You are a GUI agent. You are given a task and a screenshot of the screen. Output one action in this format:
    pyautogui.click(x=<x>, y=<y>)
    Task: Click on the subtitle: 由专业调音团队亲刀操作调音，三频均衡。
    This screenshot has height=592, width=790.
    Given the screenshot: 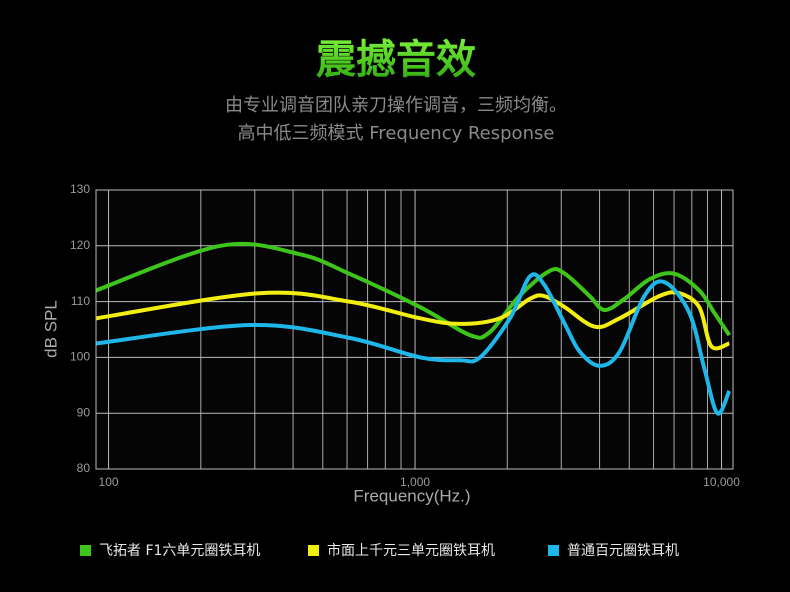 What is the action you would take?
    pyautogui.click(x=396, y=105)
    